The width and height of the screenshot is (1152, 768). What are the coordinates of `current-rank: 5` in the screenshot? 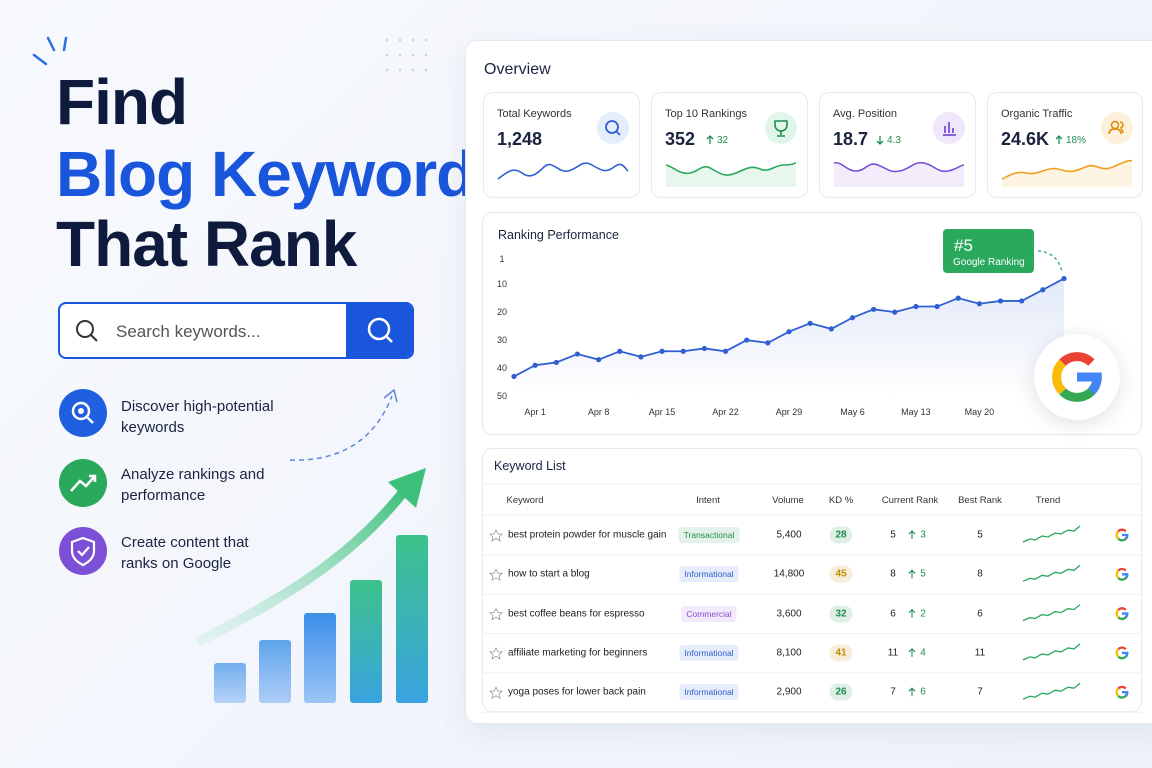 It's located at (893, 535).